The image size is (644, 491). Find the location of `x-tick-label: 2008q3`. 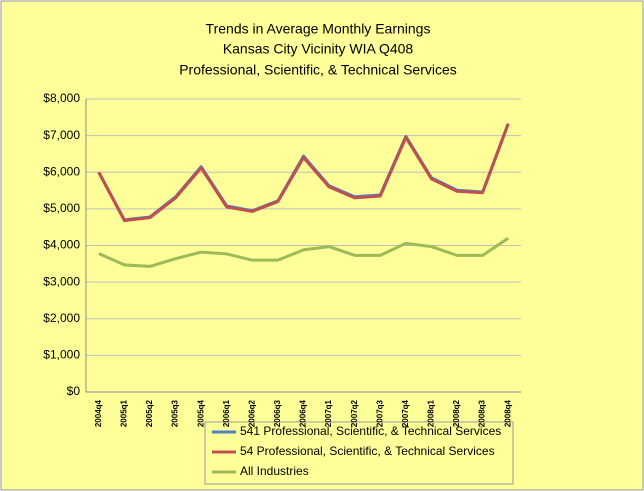

x-tick-label: 2008q3 is located at coordinates (482, 413).